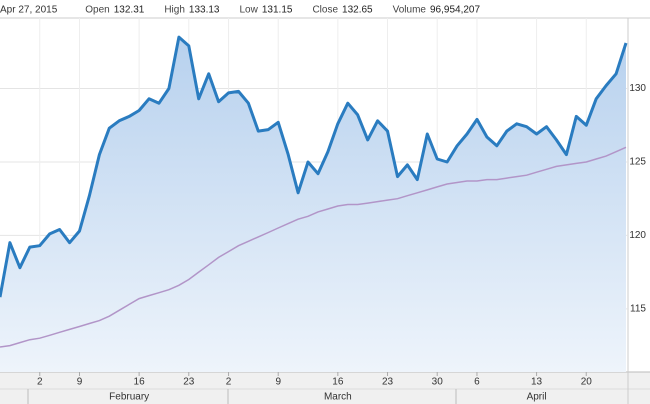 The height and width of the screenshot is (404, 650). I want to click on y-tick-label: 115, so click(638, 308).